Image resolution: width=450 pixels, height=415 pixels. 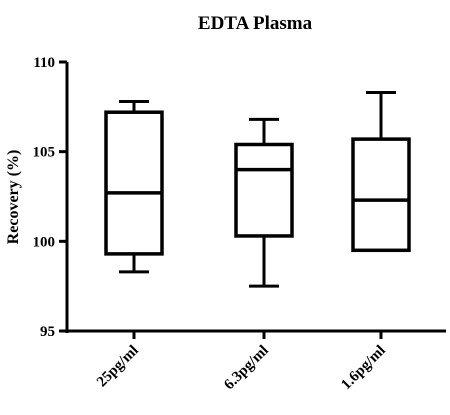 What do you see at coordinates (44, 242) in the screenshot?
I see `y-tick-label: 100` at bounding box center [44, 242].